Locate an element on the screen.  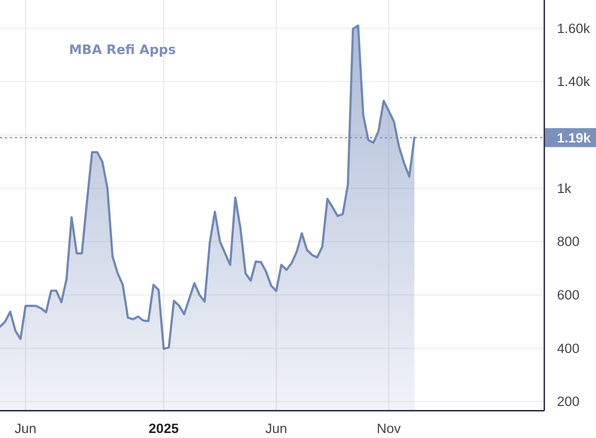
x-tick-label: 2025 is located at coordinates (164, 428).